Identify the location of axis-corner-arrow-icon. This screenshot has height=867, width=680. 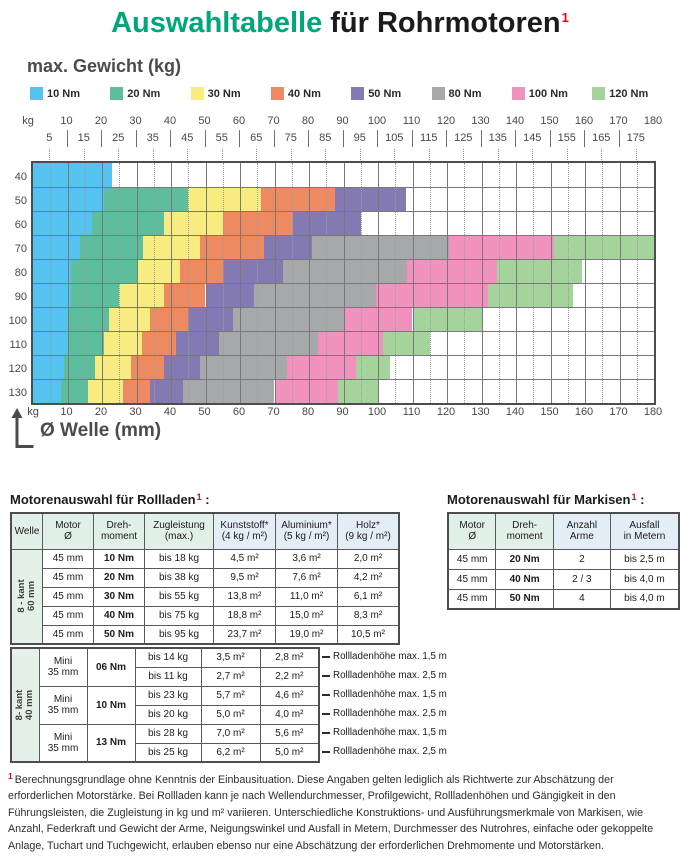
(22, 428).